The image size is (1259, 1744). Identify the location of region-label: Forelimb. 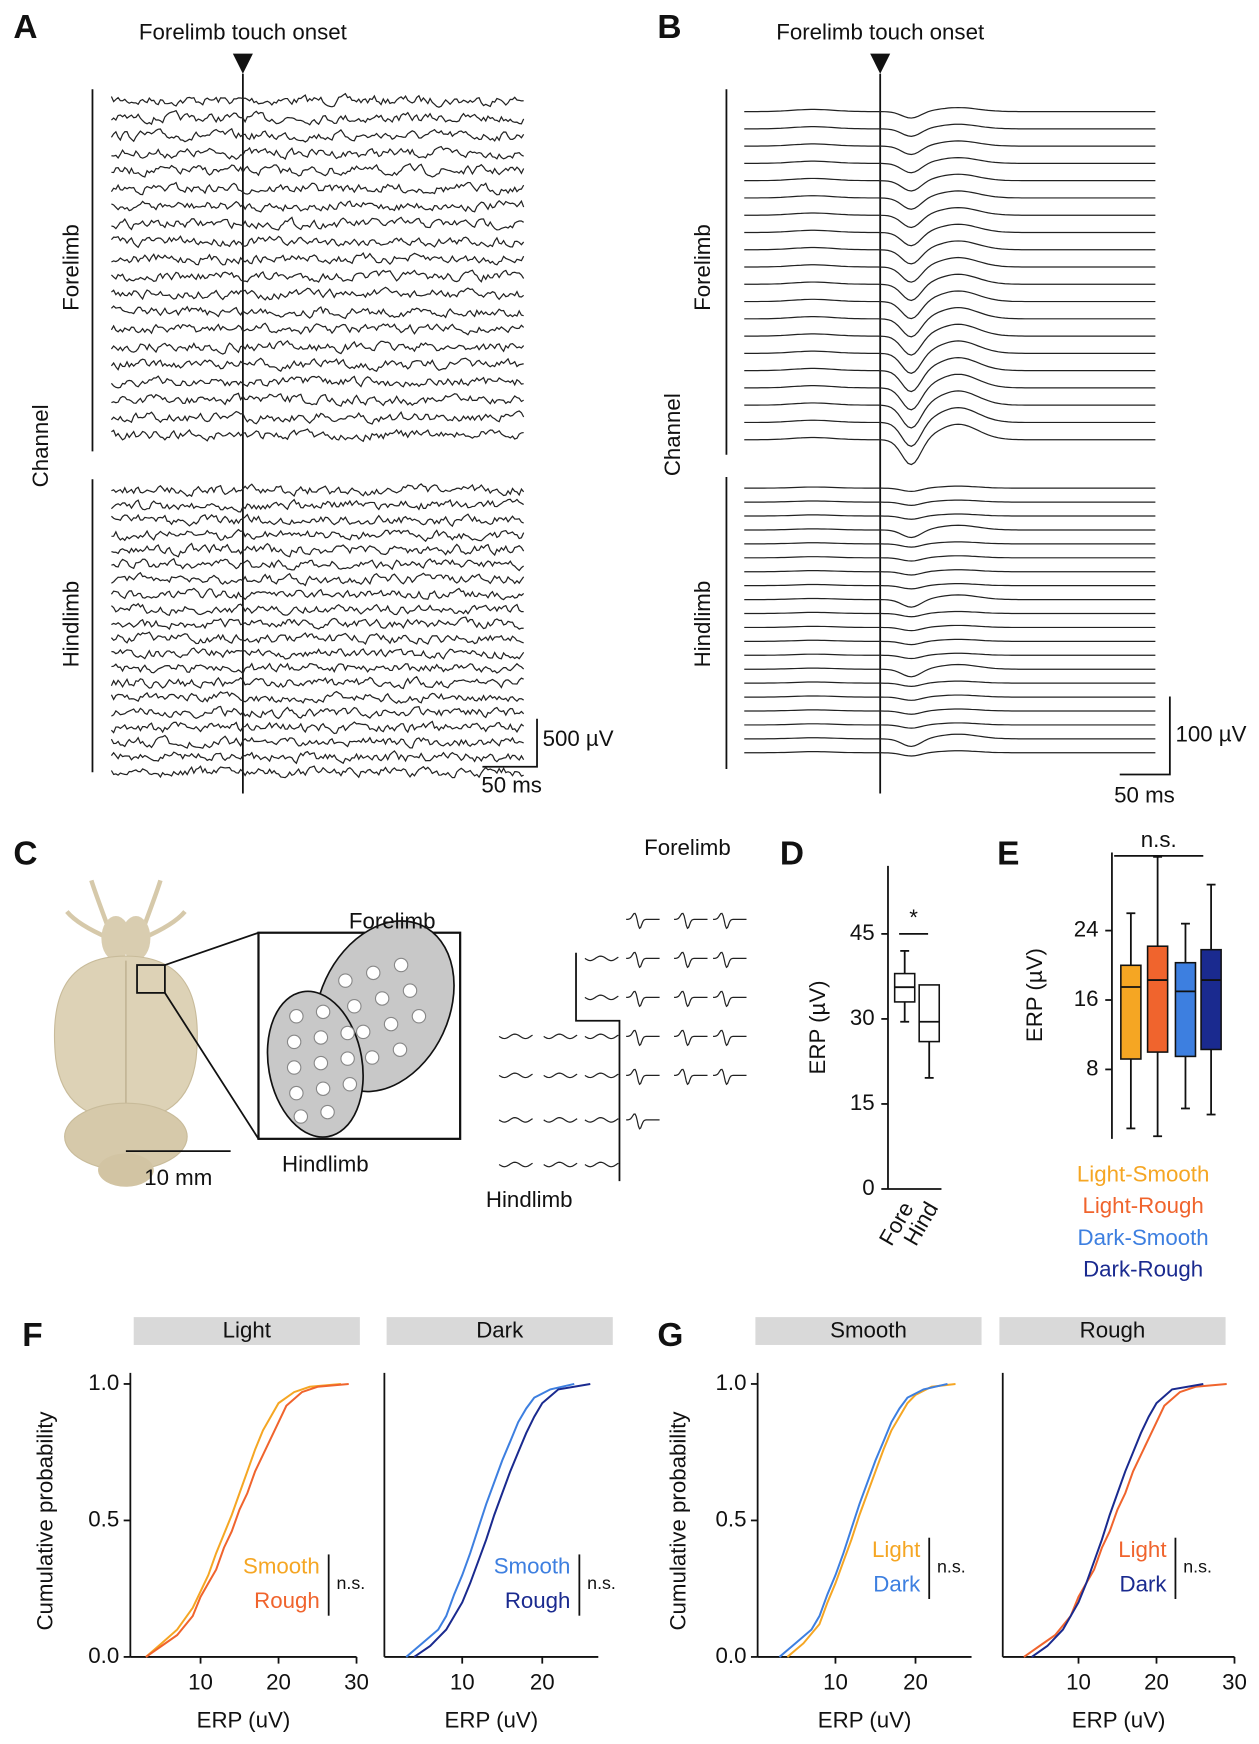
(392, 921).